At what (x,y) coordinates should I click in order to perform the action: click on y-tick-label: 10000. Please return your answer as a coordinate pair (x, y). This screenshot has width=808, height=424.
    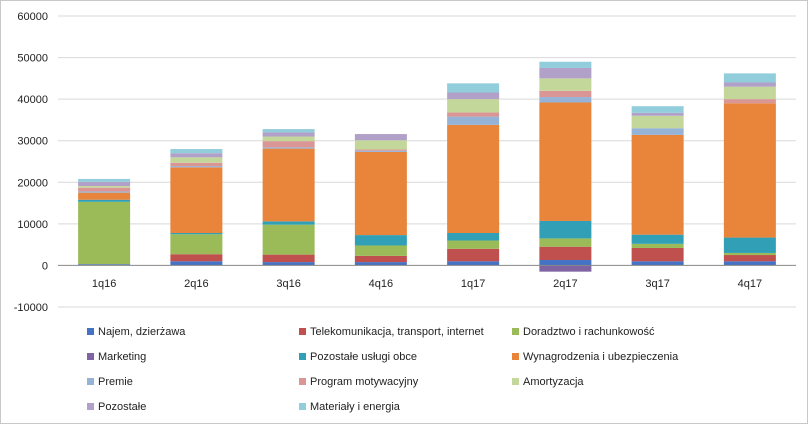
    Looking at the image, I should click on (32, 225).